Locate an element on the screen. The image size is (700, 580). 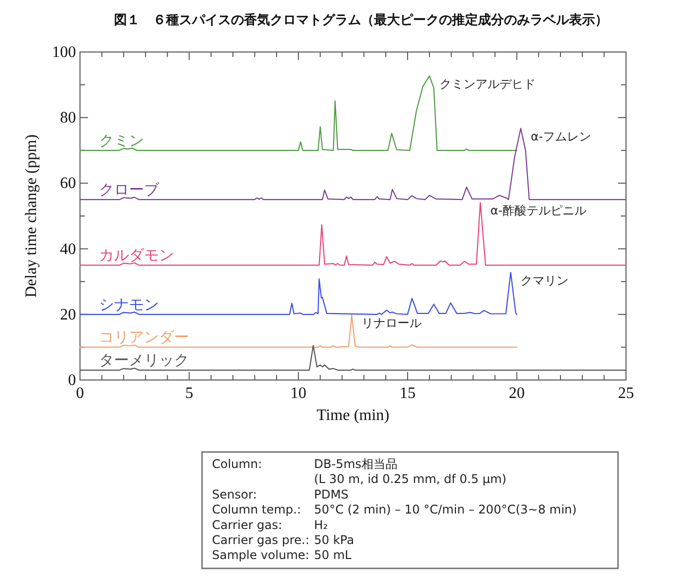
annotation: リナロール is located at coordinates (392, 323).